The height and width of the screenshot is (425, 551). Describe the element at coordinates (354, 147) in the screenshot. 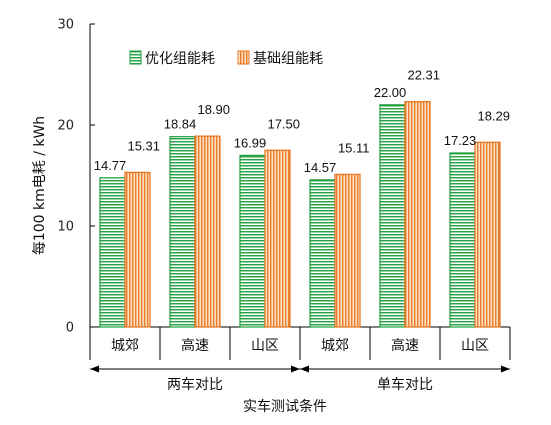

I see `value-label: 15.11` at that location.